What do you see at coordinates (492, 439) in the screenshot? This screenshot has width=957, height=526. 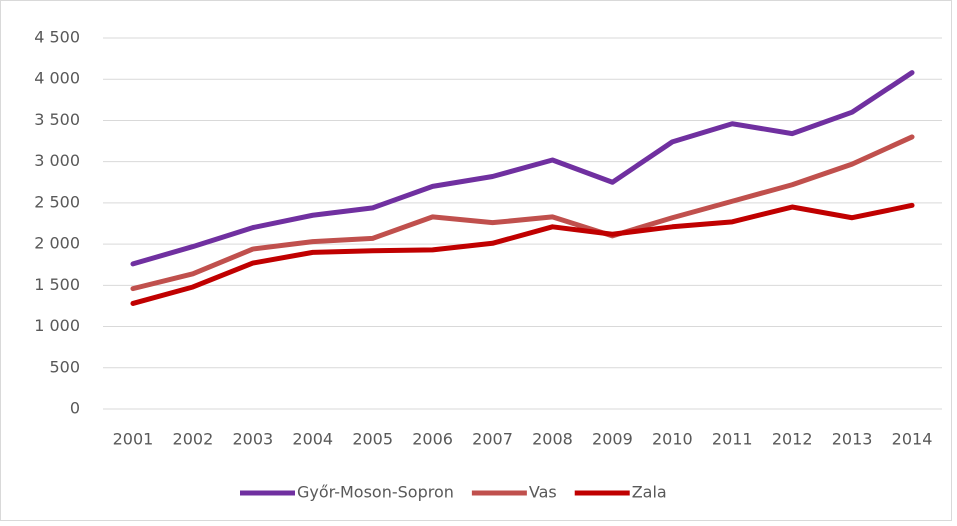 I see `x-tick-label: 2007` at bounding box center [492, 439].